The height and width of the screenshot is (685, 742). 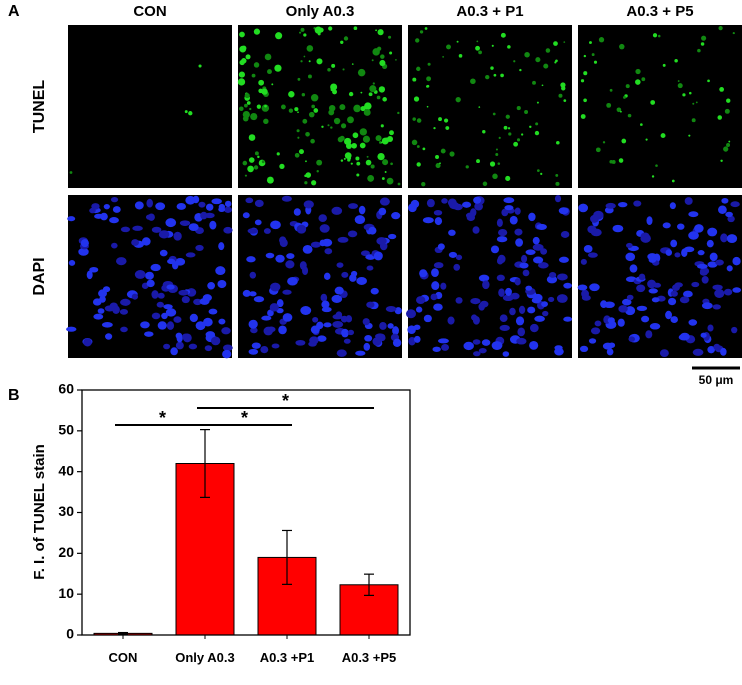 I want to click on y-tick-label: 40, so click(x=66, y=470).